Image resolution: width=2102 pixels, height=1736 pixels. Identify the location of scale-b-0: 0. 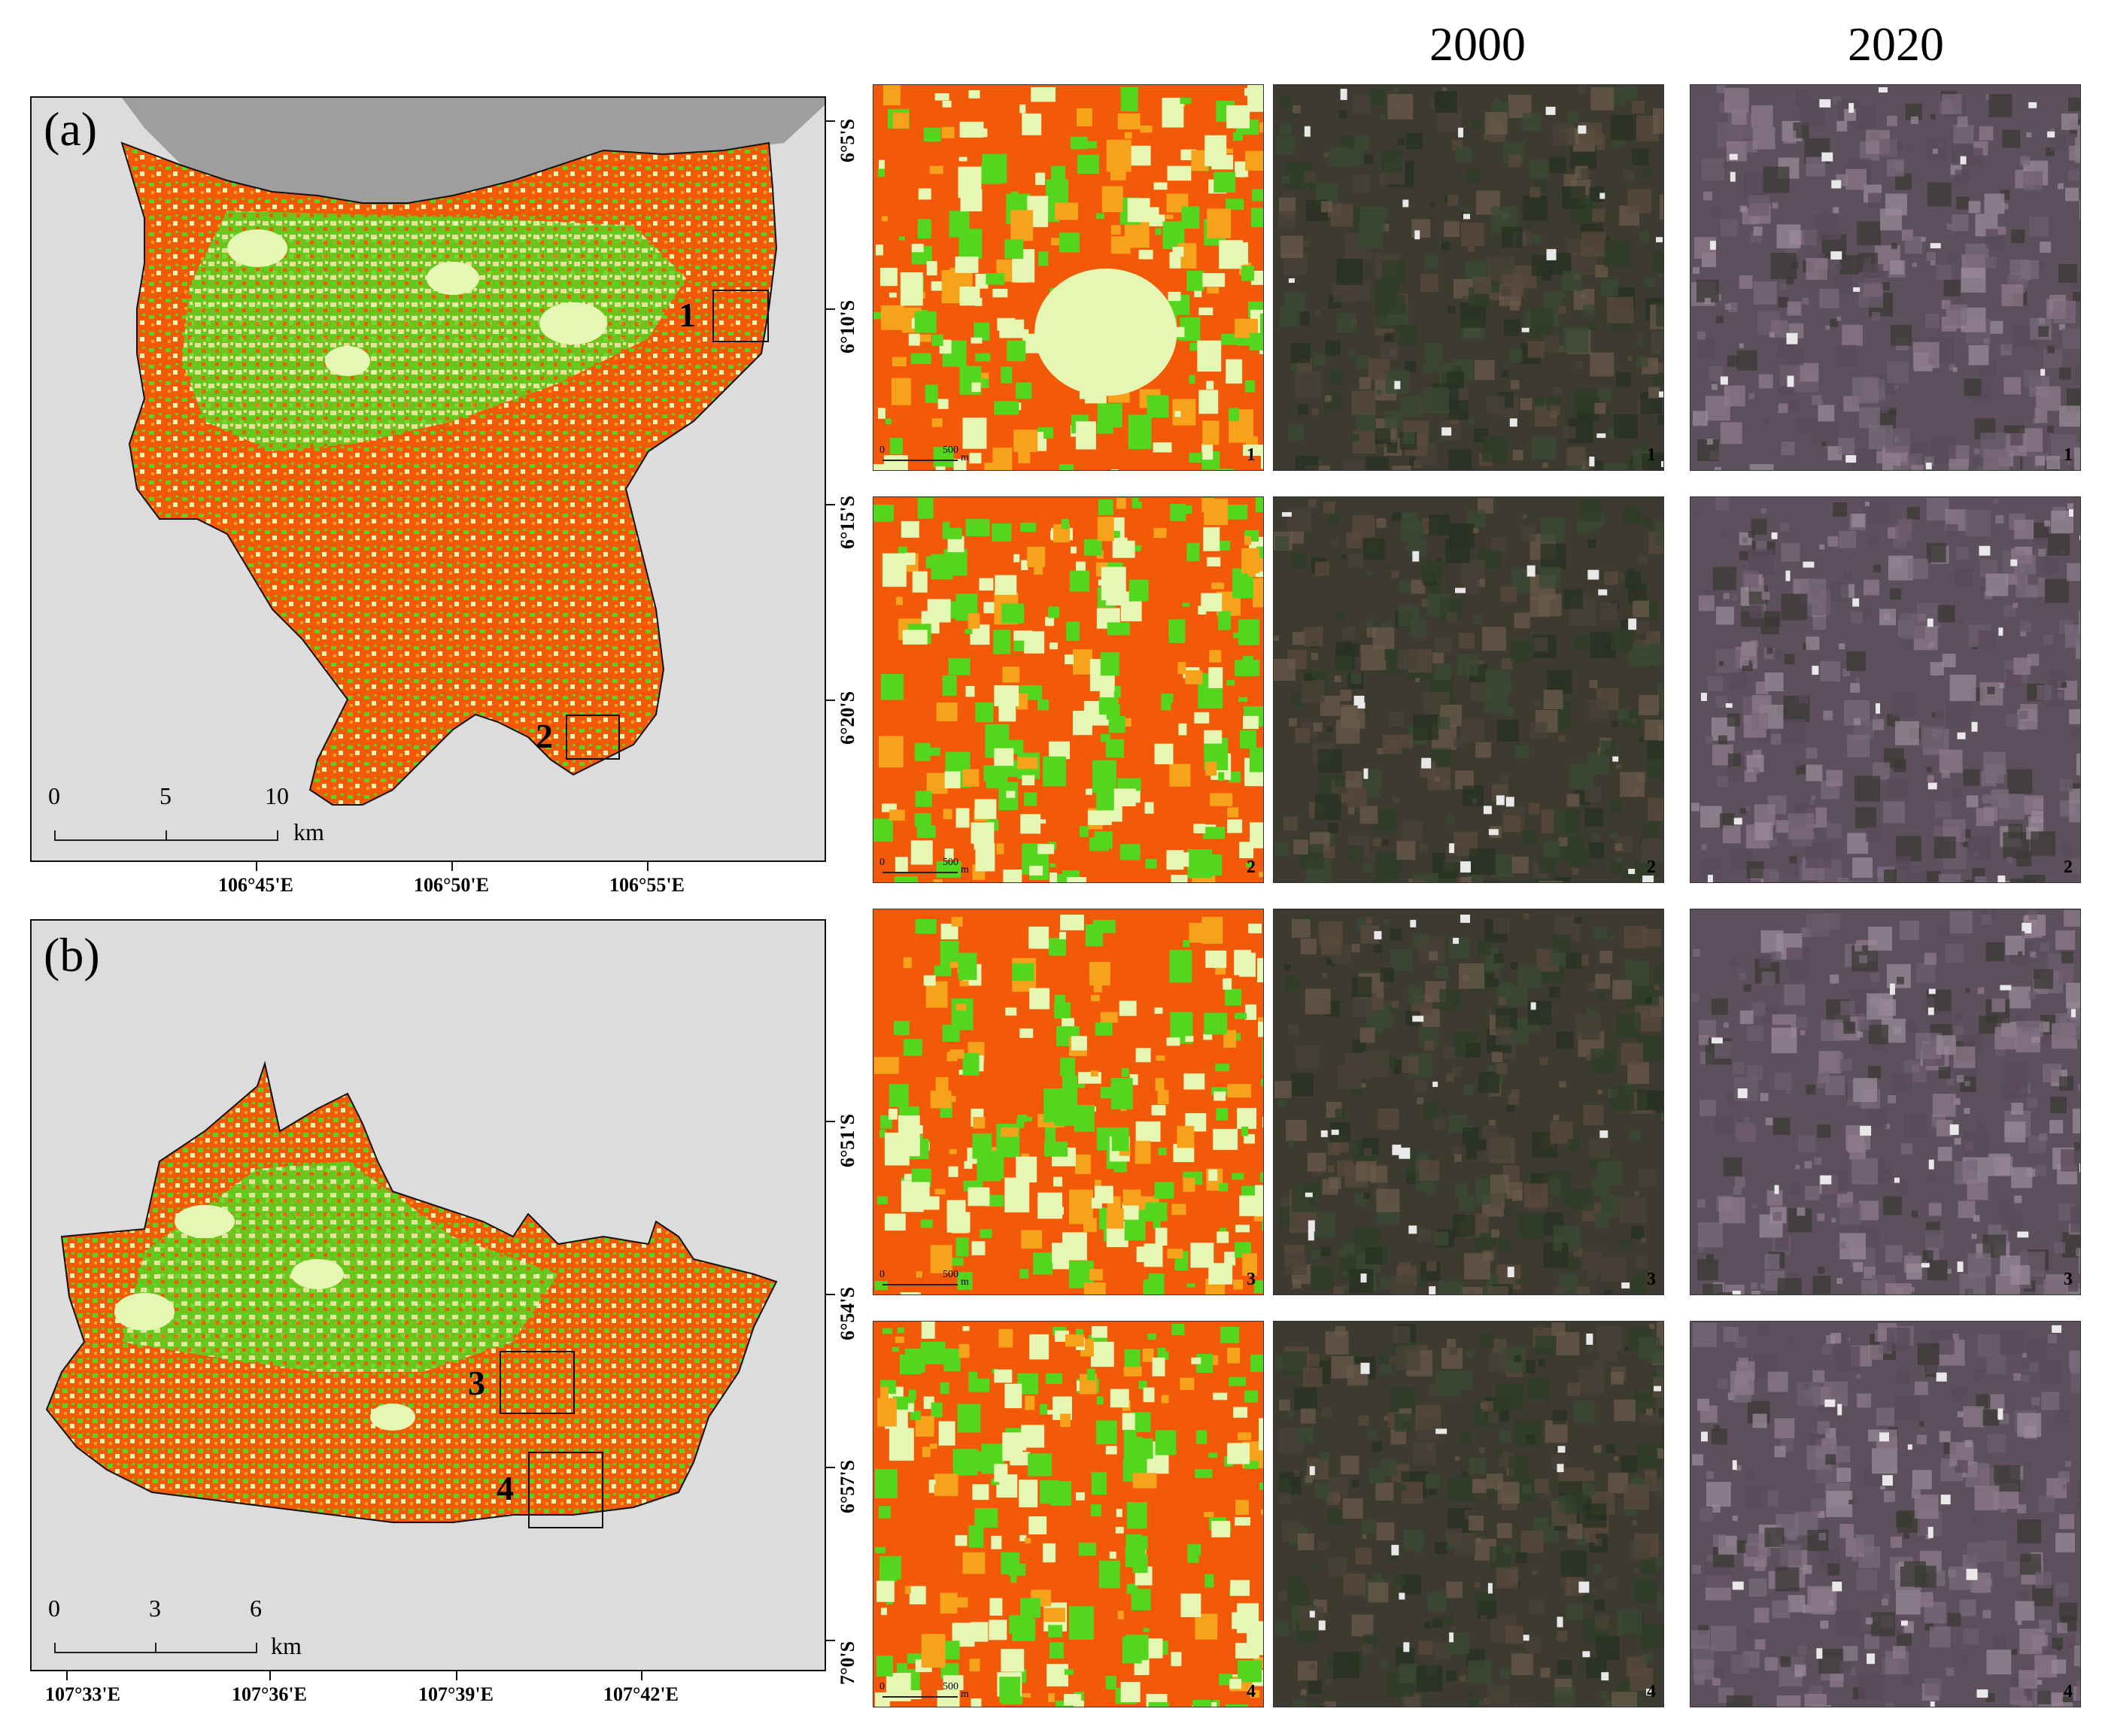
(54, 1608).